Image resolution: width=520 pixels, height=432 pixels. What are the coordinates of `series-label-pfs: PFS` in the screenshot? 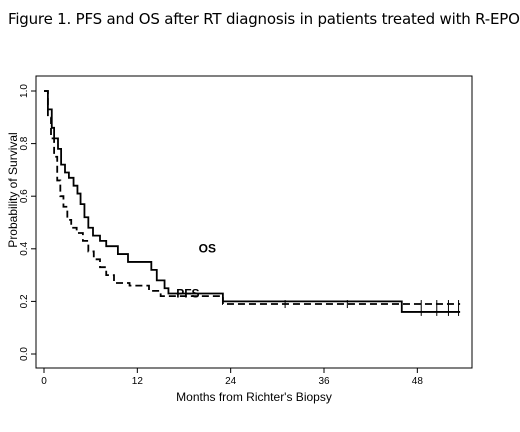 It's located at (187, 293).